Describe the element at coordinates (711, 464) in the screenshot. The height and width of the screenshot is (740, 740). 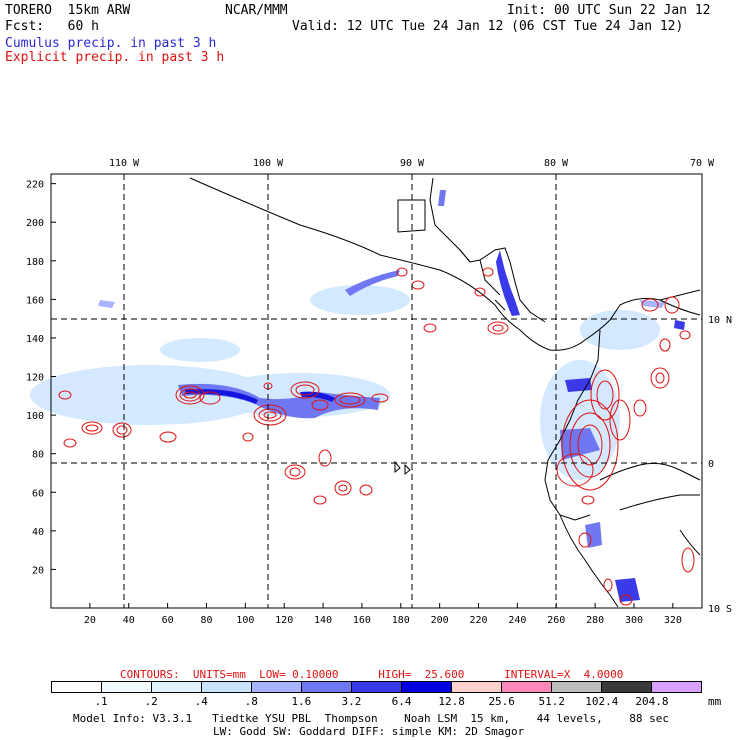
I see `latitude-label: 0` at that location.